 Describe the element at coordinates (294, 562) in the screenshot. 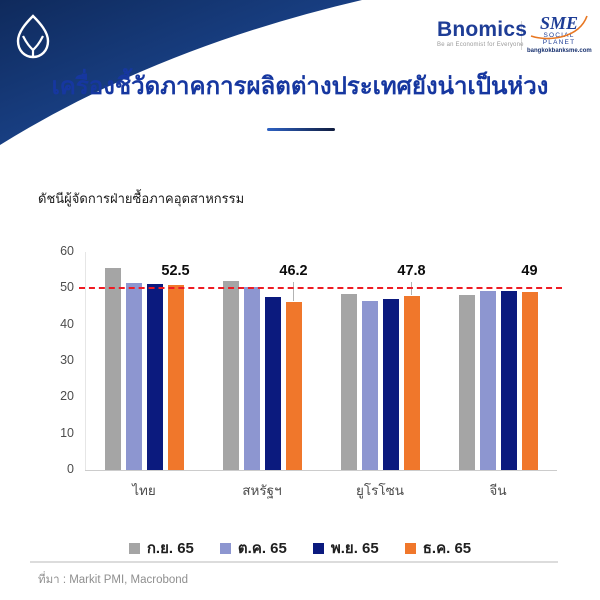

I see `footer-divider` at that location.